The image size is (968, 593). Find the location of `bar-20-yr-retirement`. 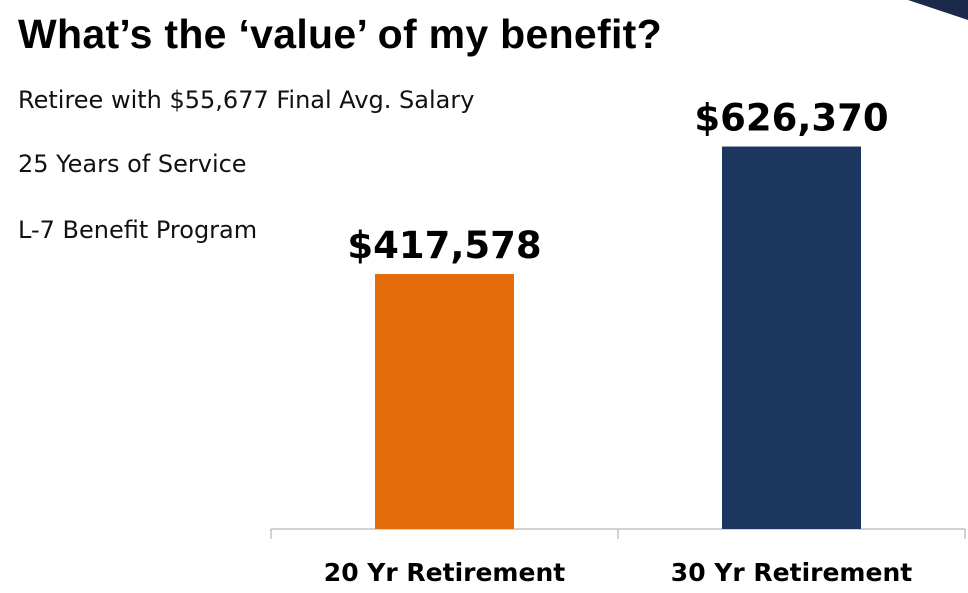

bar-20-yr-retirement is located at coordinates (444, 401).